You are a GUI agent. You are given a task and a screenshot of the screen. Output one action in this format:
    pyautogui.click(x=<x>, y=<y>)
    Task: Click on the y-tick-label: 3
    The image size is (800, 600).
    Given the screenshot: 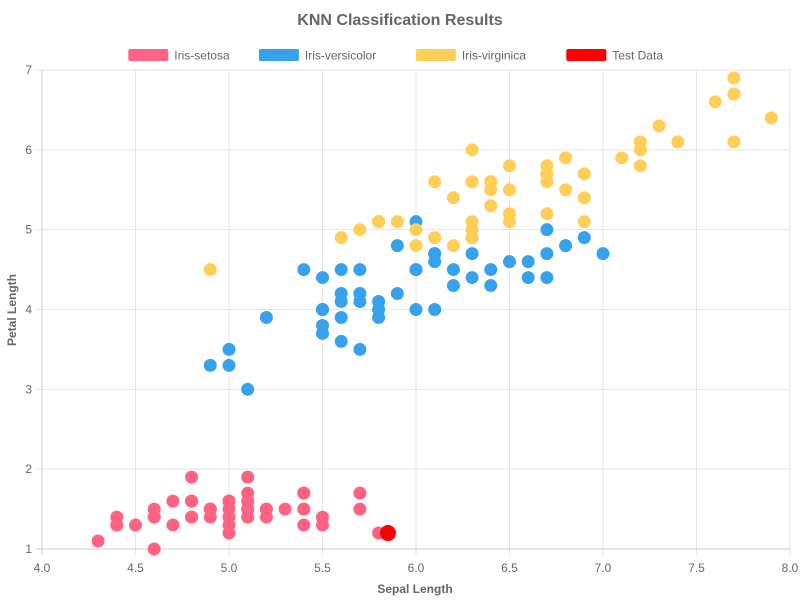 What is the action you would take?
    pyautogui.click(x=28, y=389)
    